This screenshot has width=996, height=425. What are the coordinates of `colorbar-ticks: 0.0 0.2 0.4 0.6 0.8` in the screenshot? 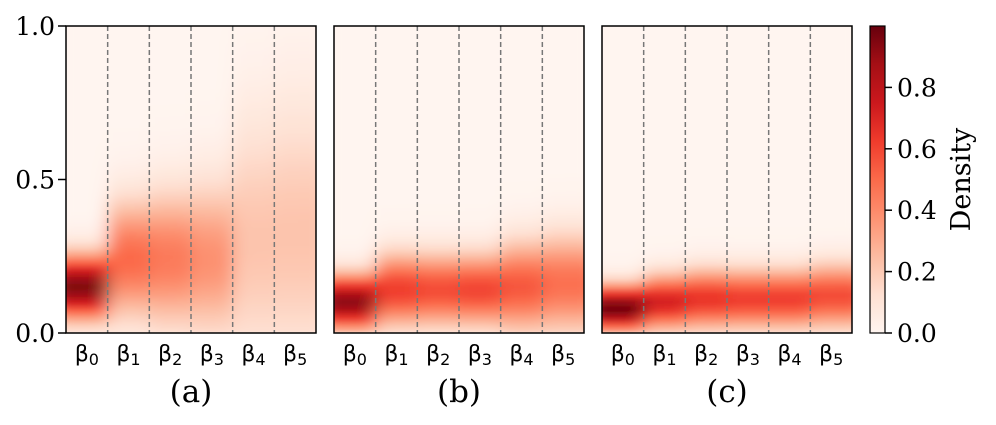 It's located at (911, 210).